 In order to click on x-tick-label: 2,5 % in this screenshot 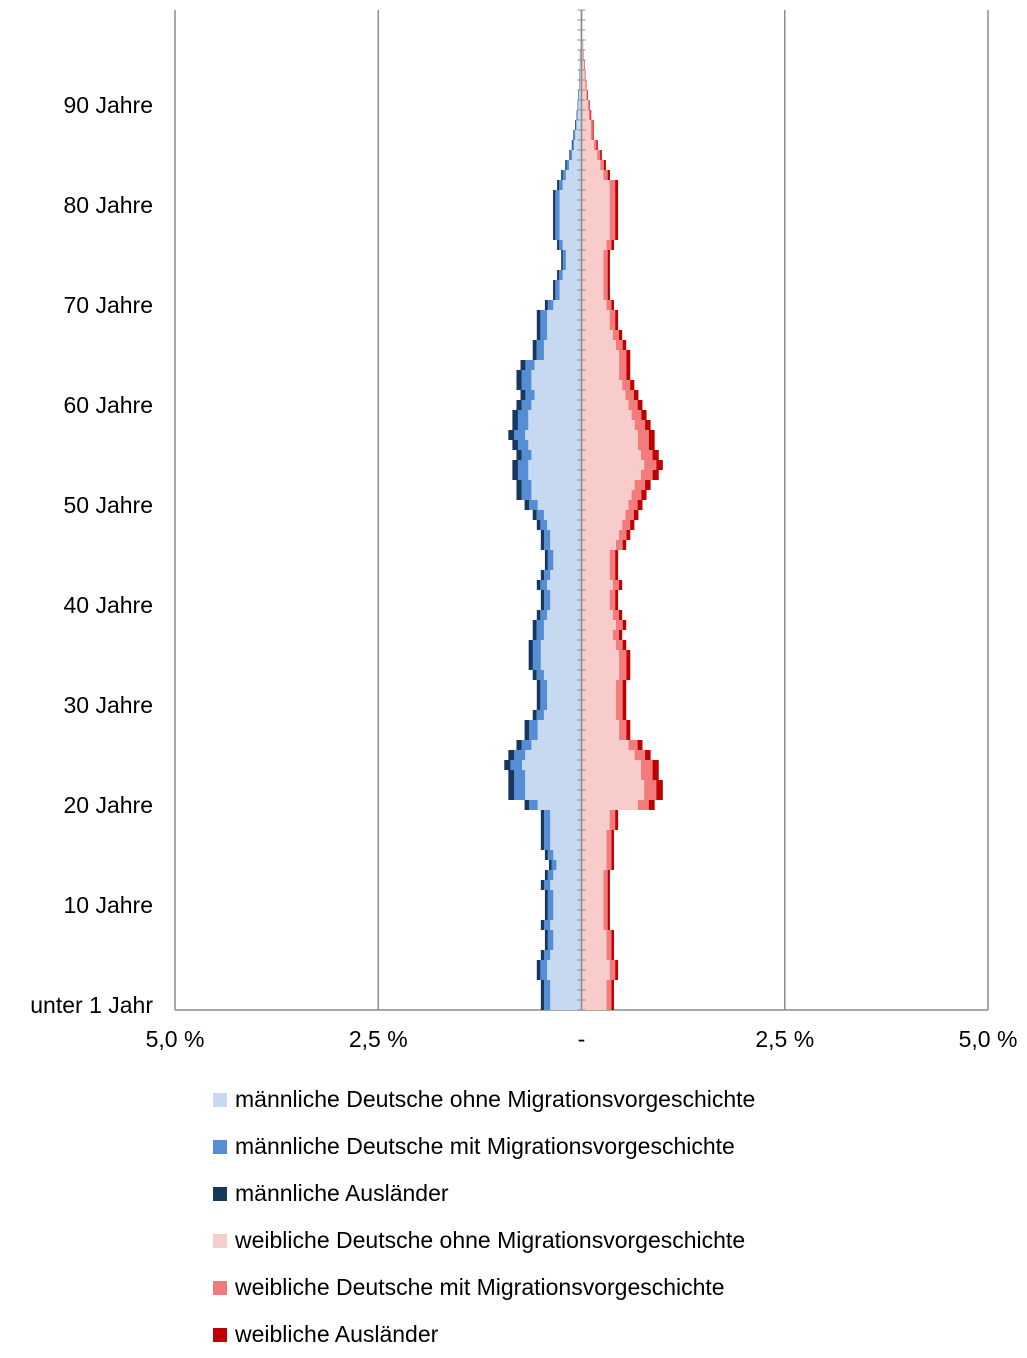, I will do `click(784, 1039)`.